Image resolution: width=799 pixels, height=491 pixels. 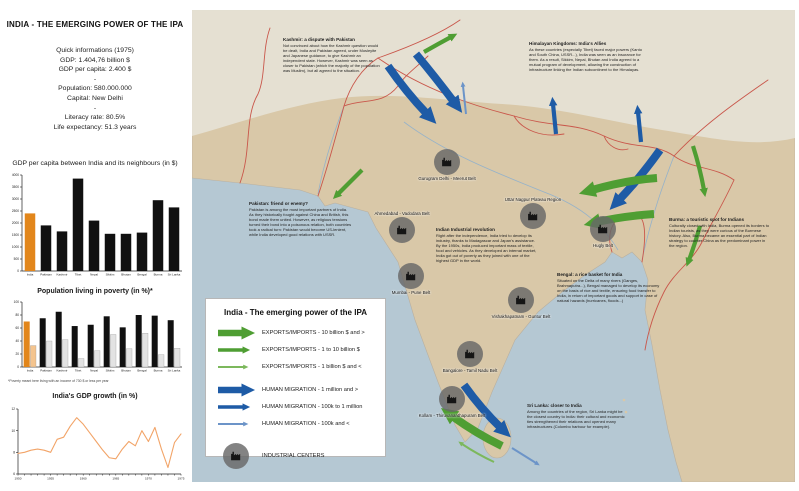 What do you see at coordinates (13, 409) in the screenshot?
I see `svg-text: 12` at bounding box center [13, 409].